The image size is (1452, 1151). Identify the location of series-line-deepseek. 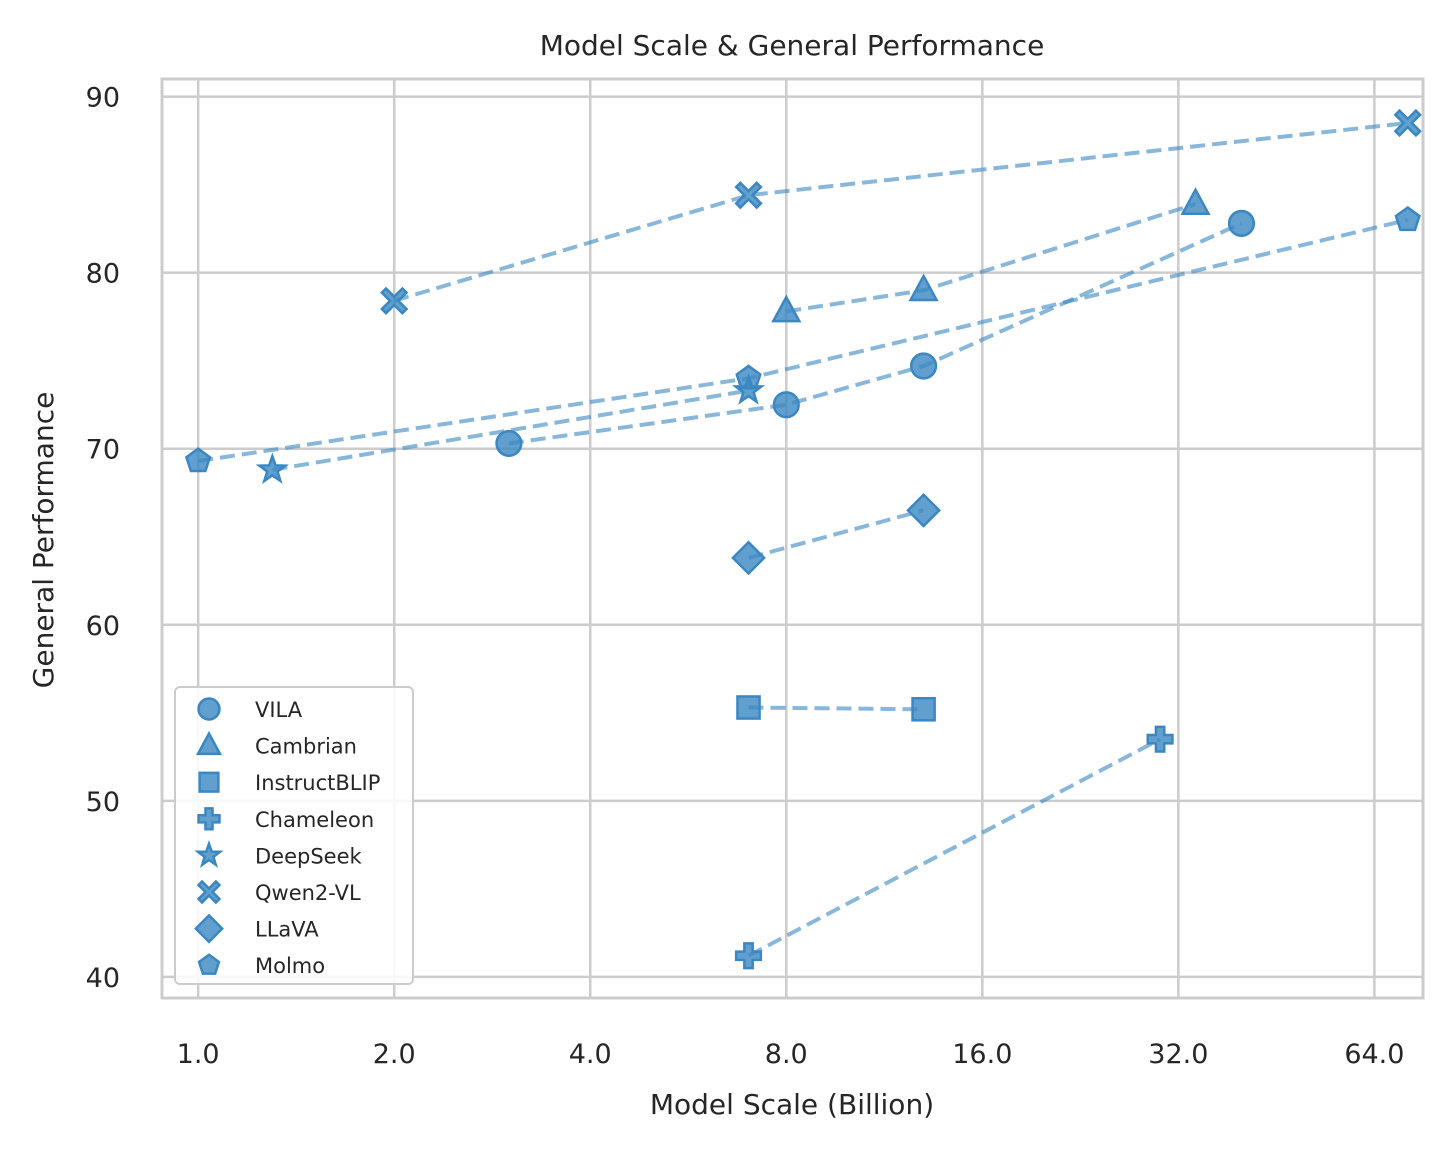
(510, 430).